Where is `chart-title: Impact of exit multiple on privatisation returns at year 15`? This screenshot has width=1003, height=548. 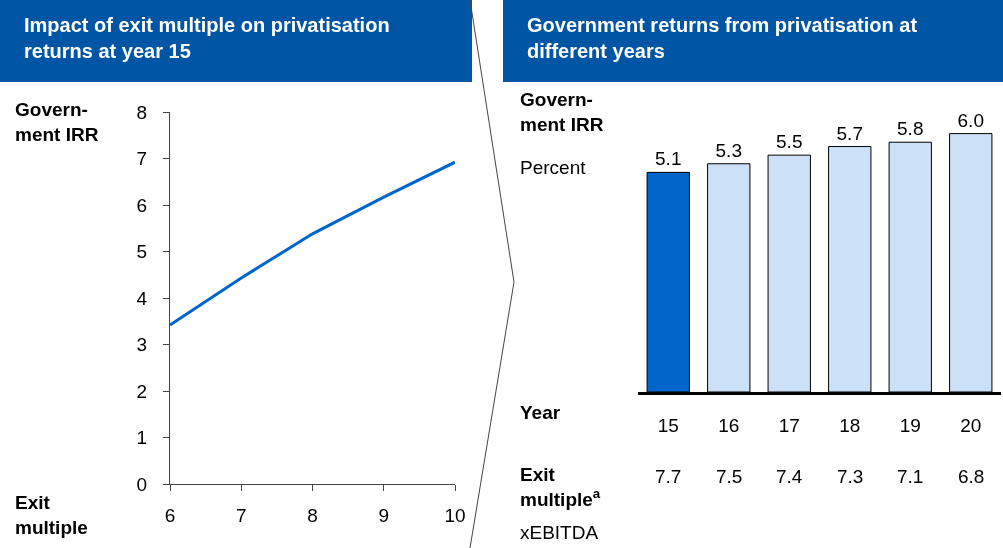
chart-title: Impact of exit multiple on privatisation returns at year 15 is located at coordinates (236, 41).